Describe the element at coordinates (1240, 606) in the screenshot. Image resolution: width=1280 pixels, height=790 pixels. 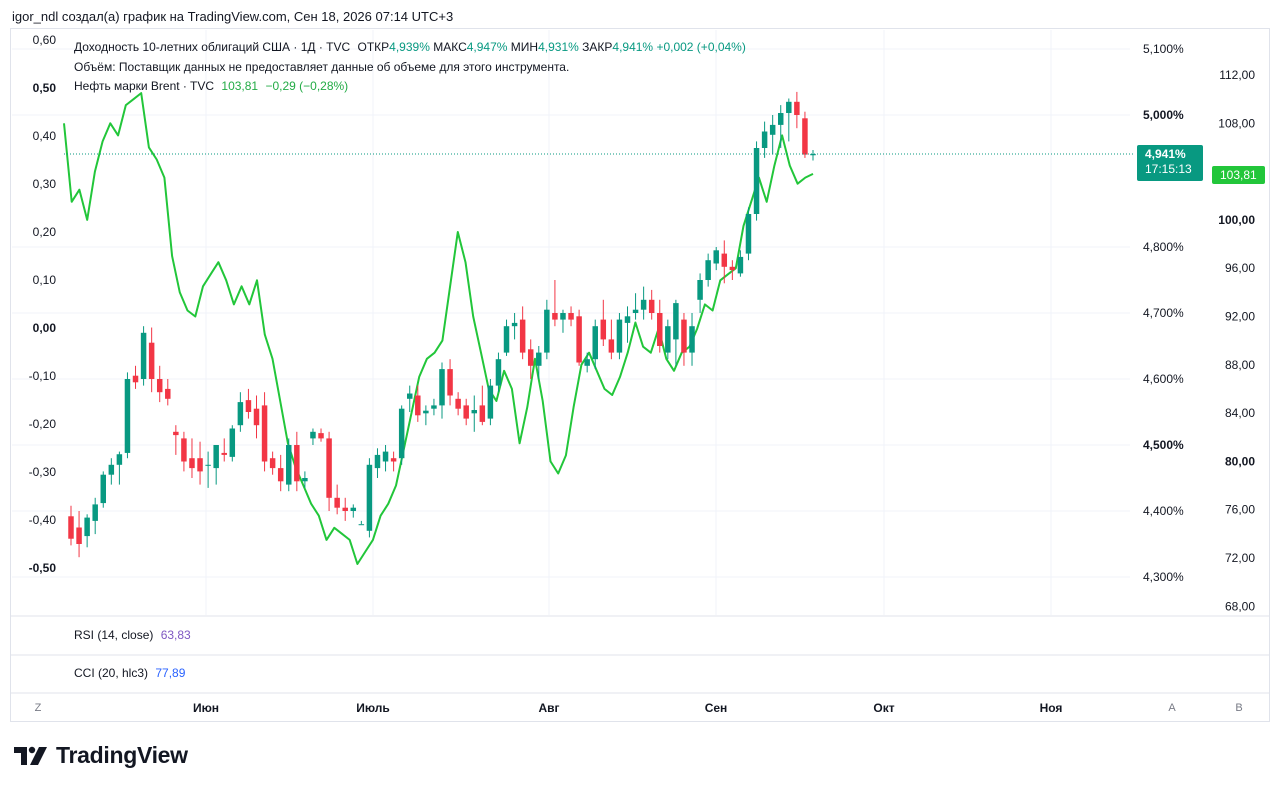
I see `brent-axis-tick: 68,00` at that location.